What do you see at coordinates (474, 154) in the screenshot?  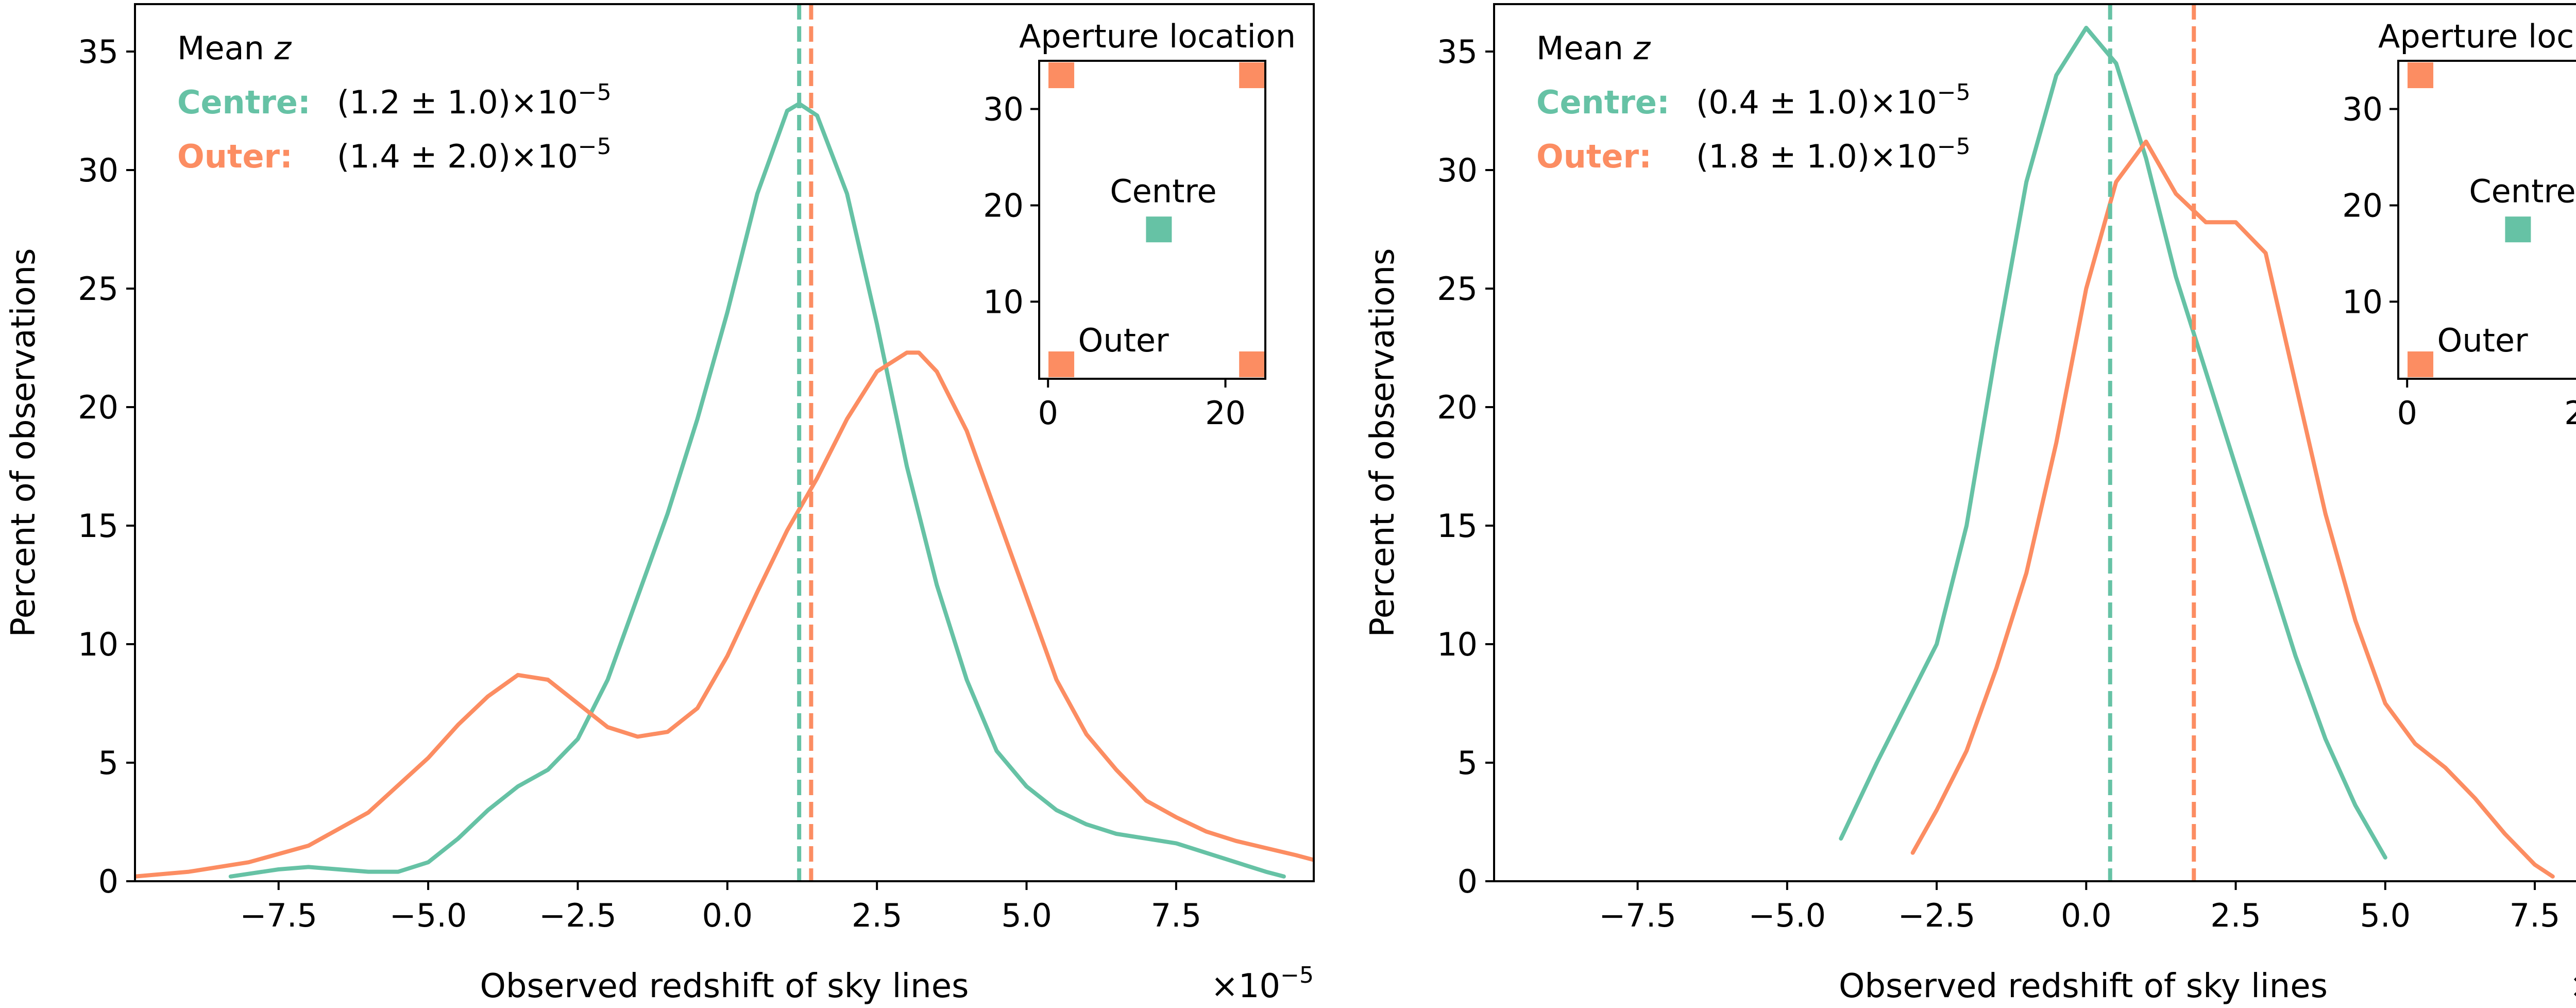 I see `annotation-value-outer: (1.4 ± 2.0)×10−5` at bounding box center [474, 154].